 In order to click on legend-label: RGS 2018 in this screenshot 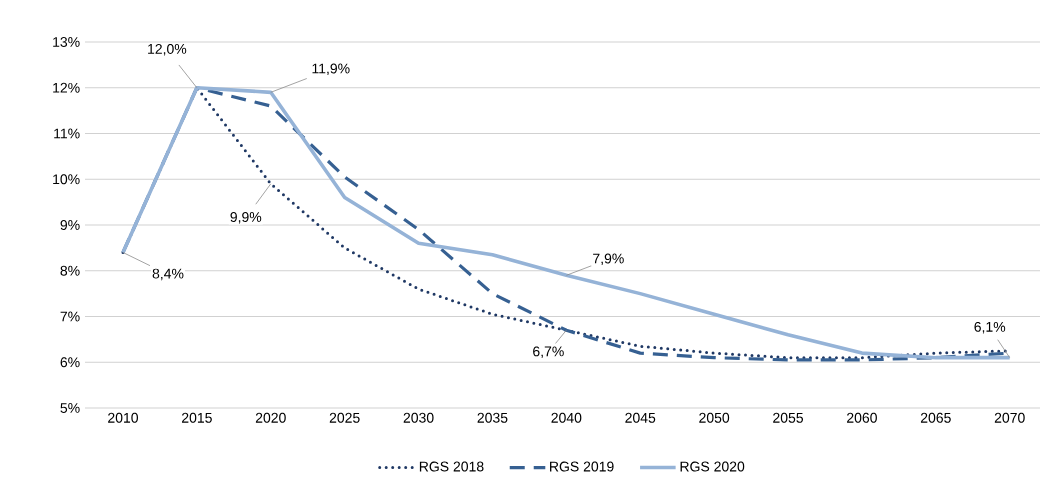, I will do `click(451, 466)`.